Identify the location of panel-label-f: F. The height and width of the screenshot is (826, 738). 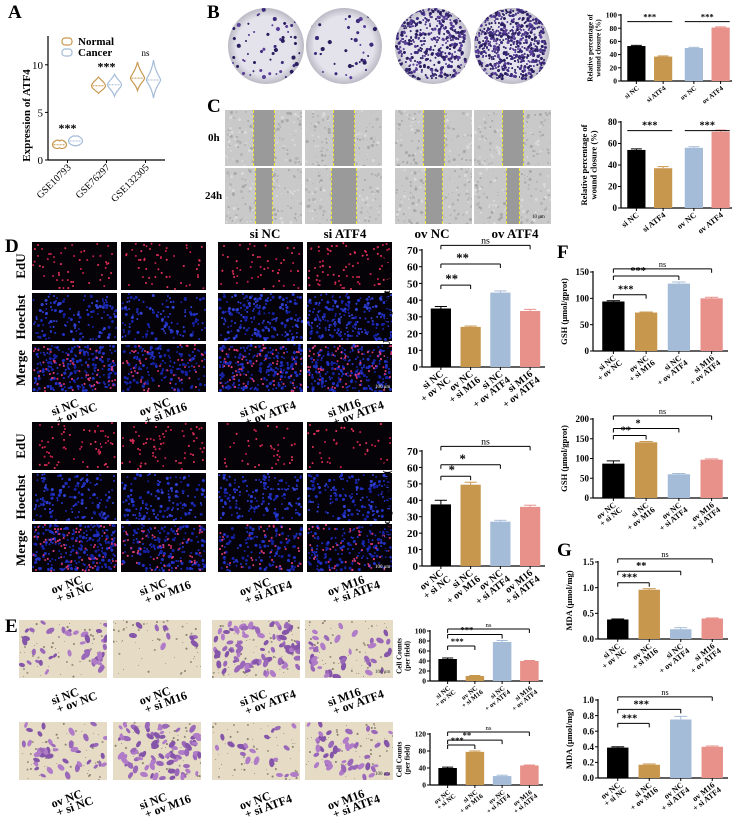
(563, 252).